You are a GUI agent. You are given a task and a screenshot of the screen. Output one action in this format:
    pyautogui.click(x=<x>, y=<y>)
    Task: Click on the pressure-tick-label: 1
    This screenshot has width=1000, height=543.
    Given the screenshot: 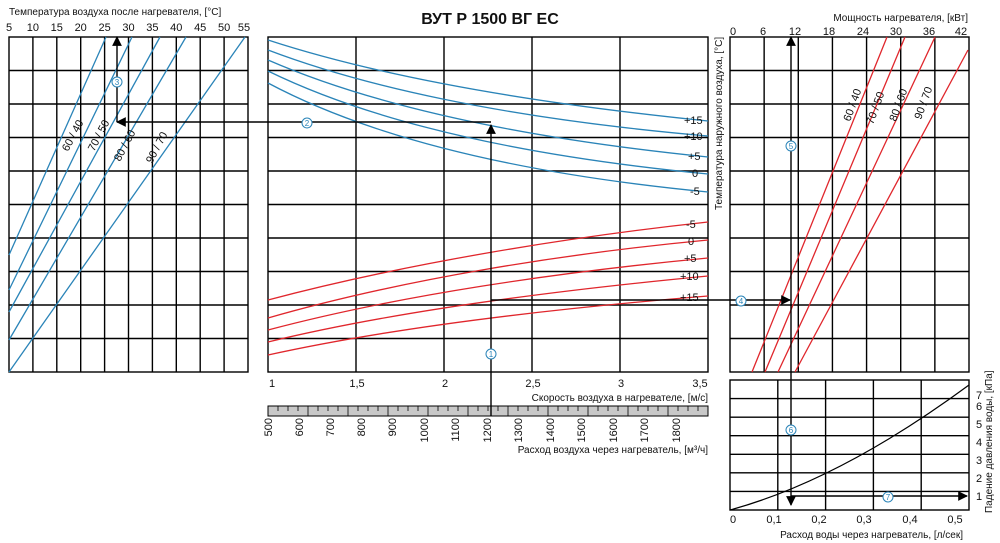 What is the action you would take?
    pyautogui.click(x=979, y=497)
    